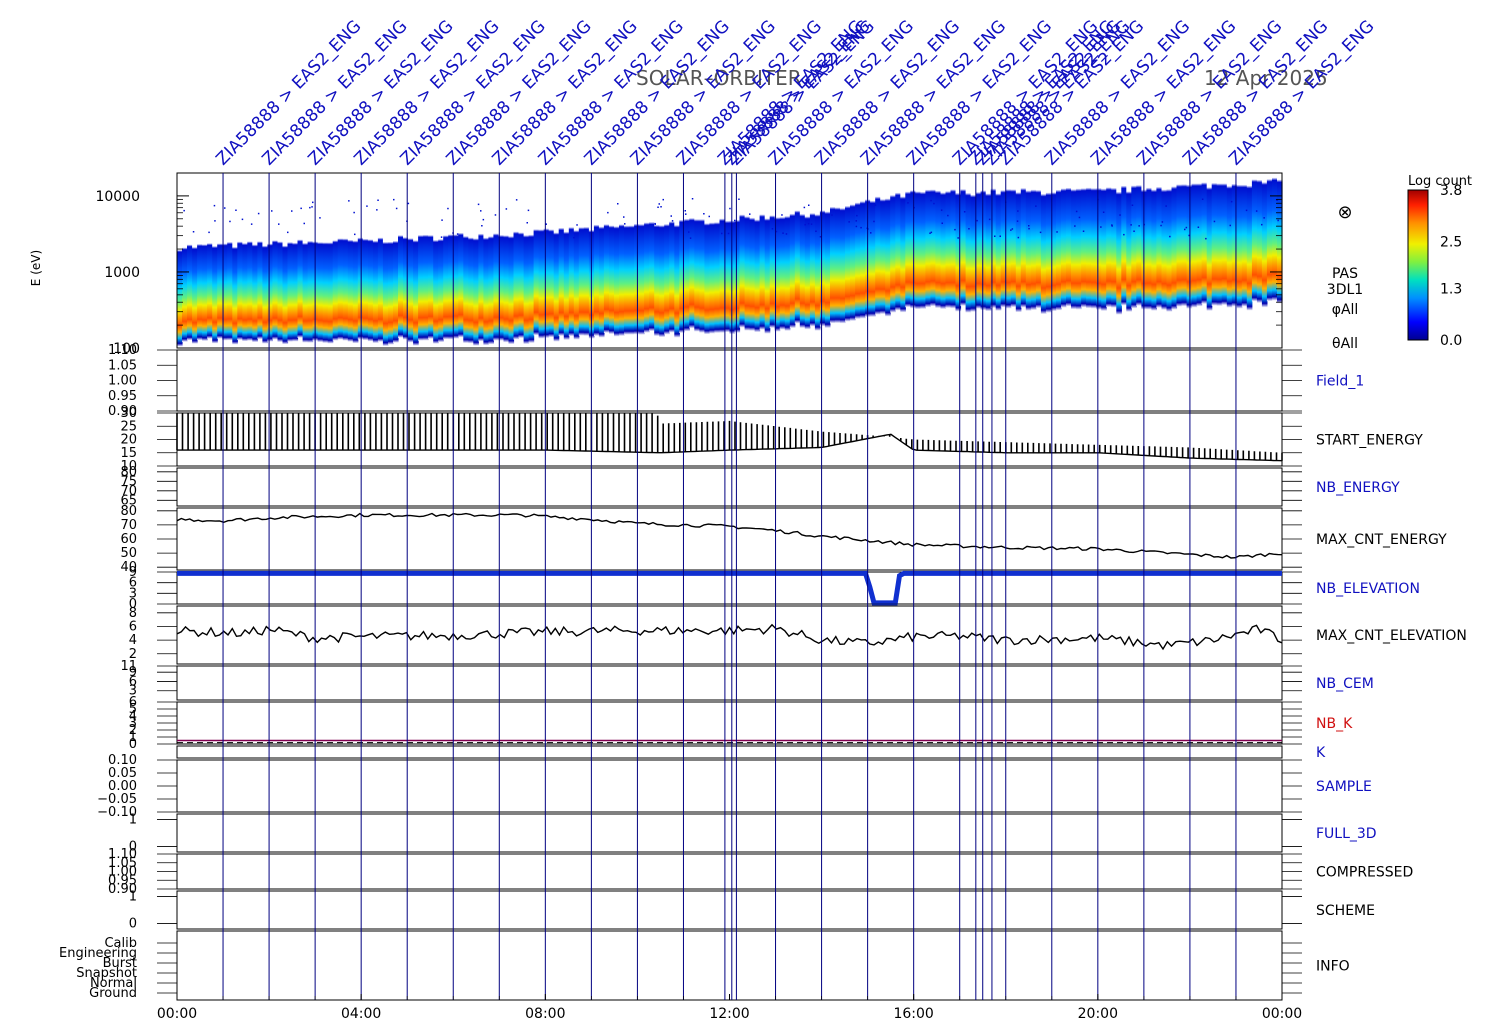  Describe the element at coordinates (1369, 441) in the screenshot. I see `panel-label: START_ENERGY` at that location.